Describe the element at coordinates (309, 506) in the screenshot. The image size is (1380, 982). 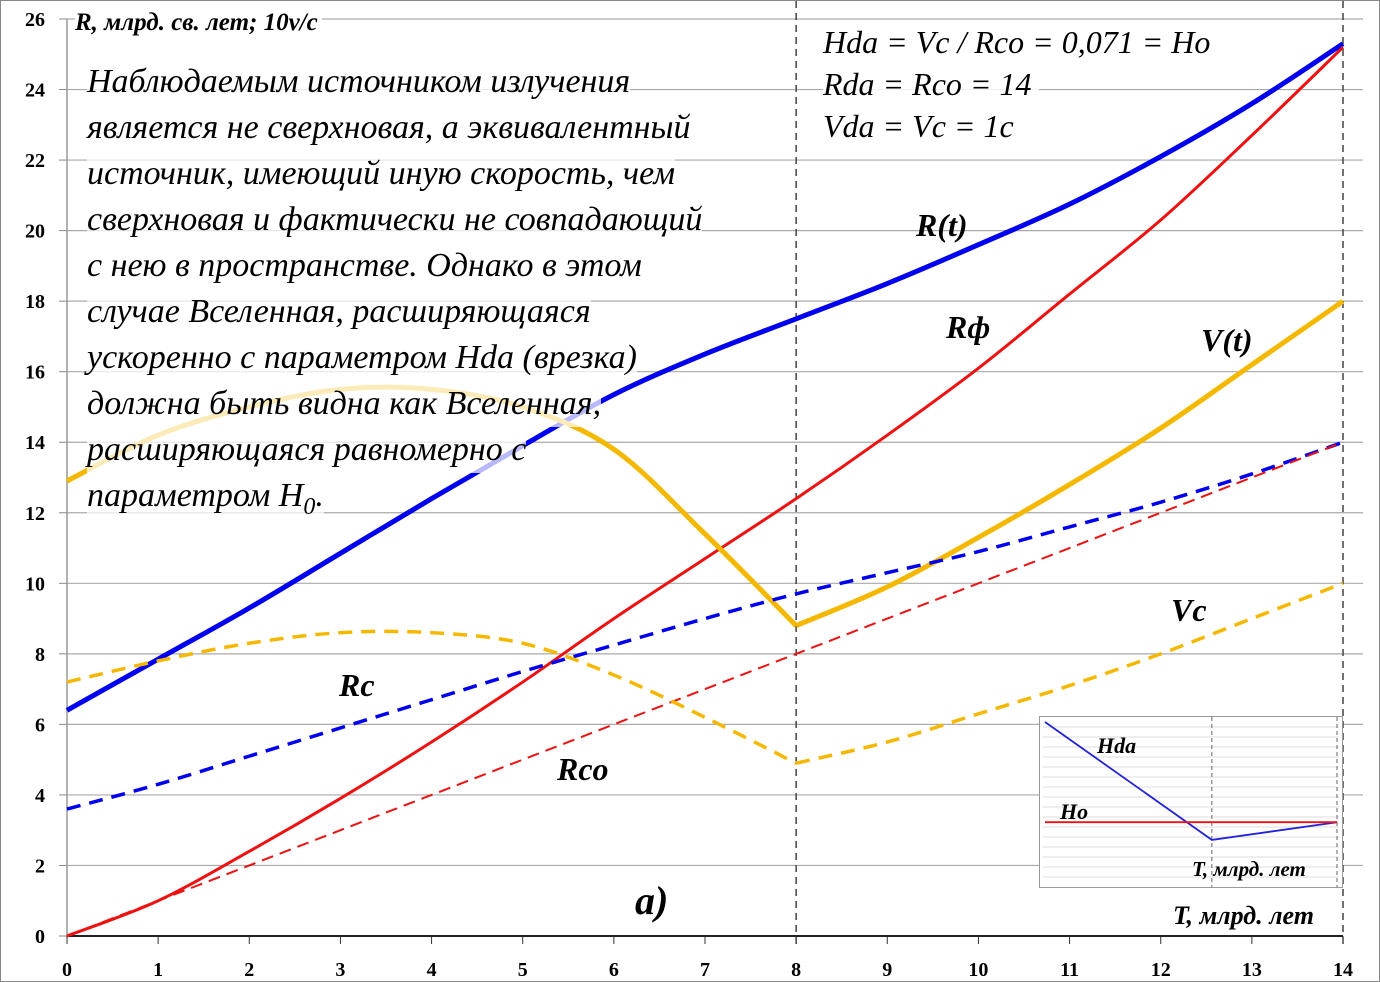
I see `para-sub: 0` at that location.